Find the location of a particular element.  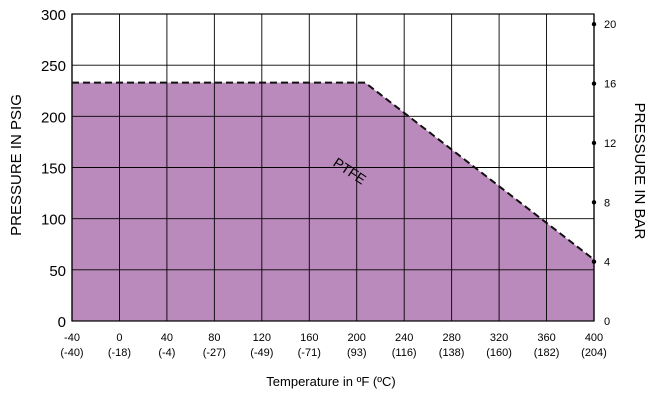

x-tick-label-f: 40 is located at coordinates (167, 338).